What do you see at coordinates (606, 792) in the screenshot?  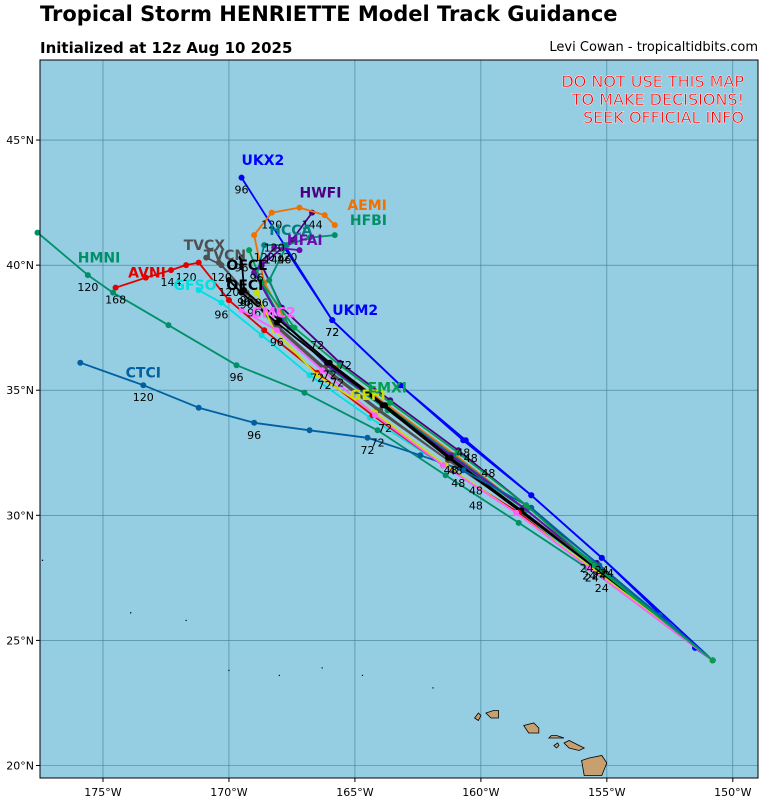 I see `lon-tick-label: 155°W` at bounding box center [606, 792].